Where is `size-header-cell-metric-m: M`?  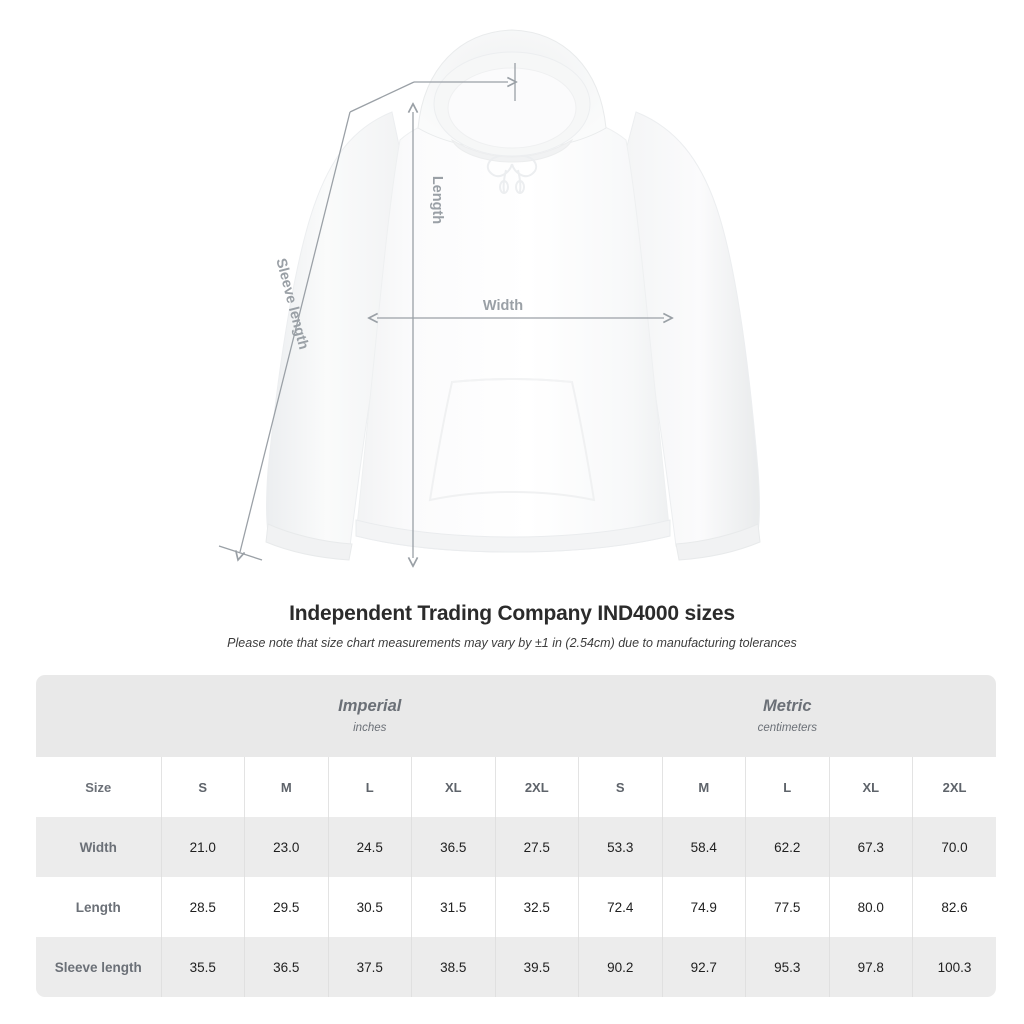 size-header-cell-metric-m: M is located at coordinates (704, 787).